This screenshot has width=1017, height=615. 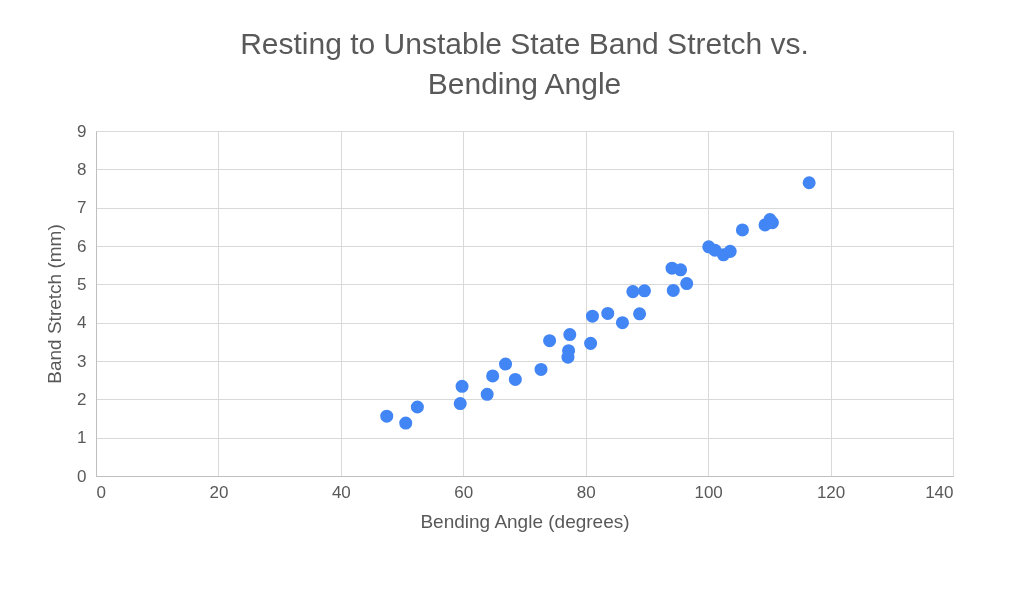 I want to click on x-tick-label: 60, so click(x=464, y=492).